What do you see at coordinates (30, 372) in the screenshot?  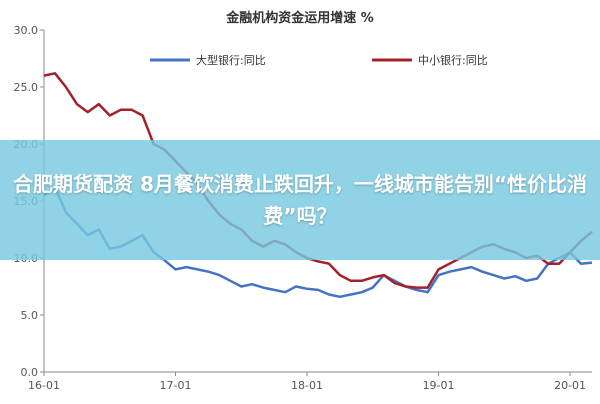 I see `y-tick-label: 0.0` at bounding box center [30, 372].